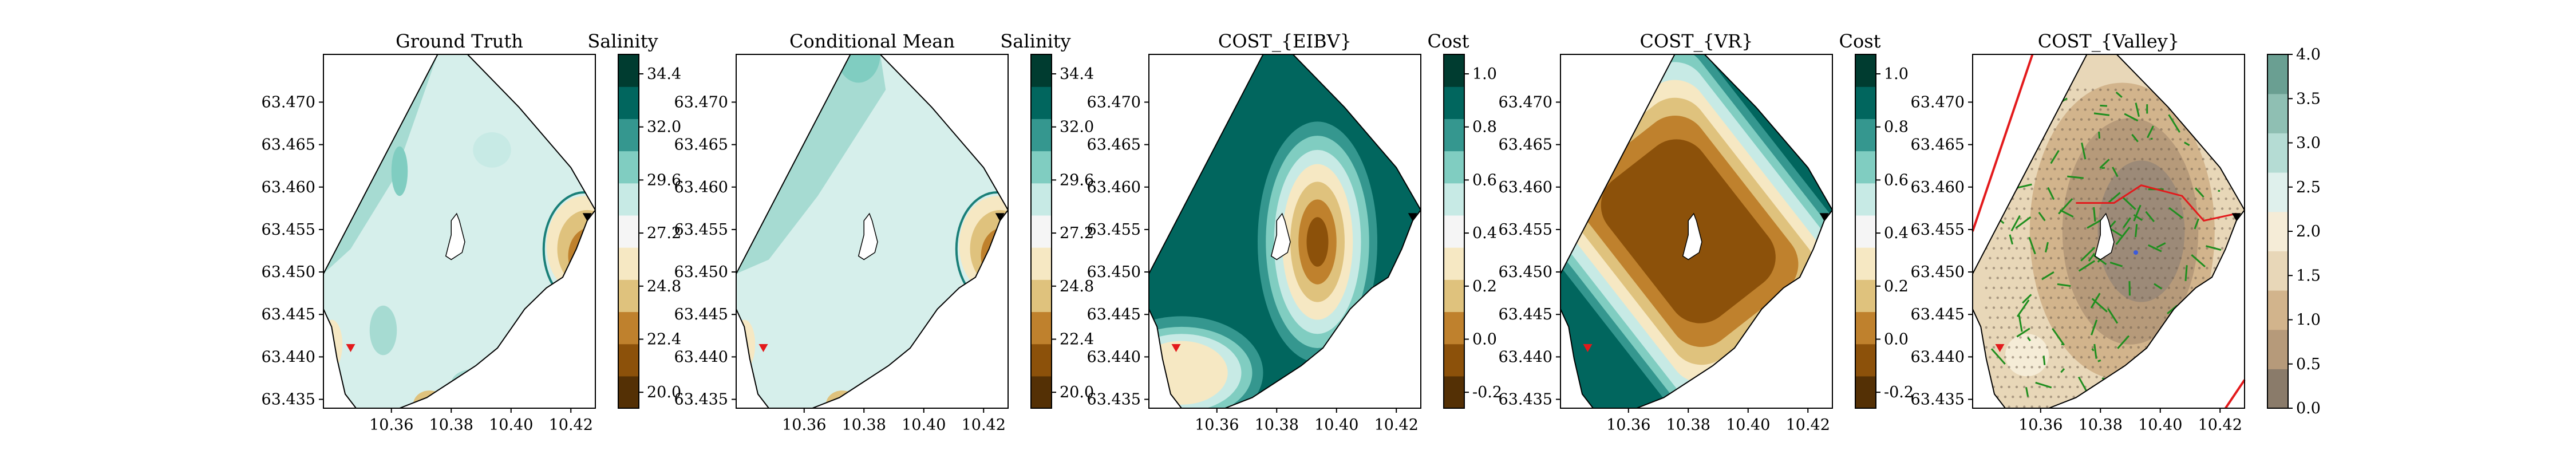 This screenshot has width=2576, height=458. Describe the element at coordinates (1938, 272) in the screenshot. I see `y-tick-label: 63.450` at that location.